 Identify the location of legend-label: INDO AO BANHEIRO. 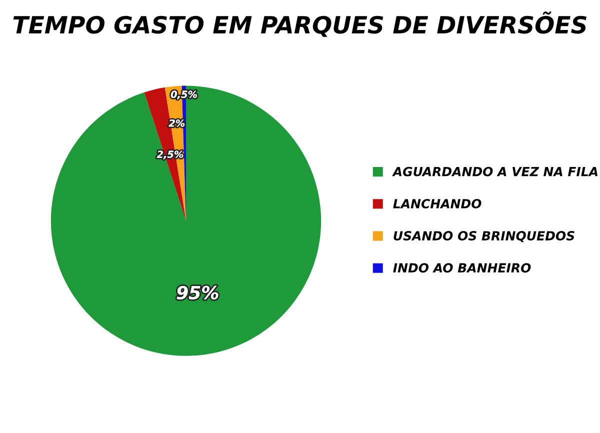
(462, 268).